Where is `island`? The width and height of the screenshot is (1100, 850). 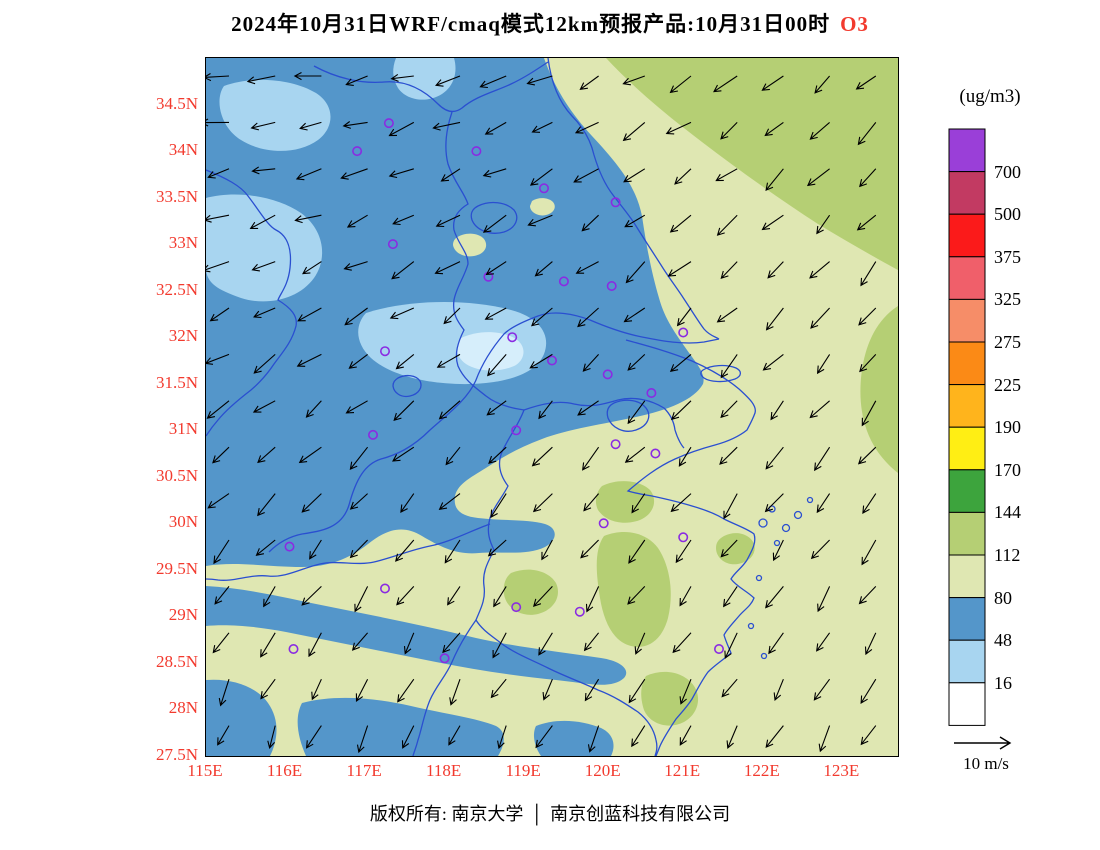 island is located at coordinates (810, 500).